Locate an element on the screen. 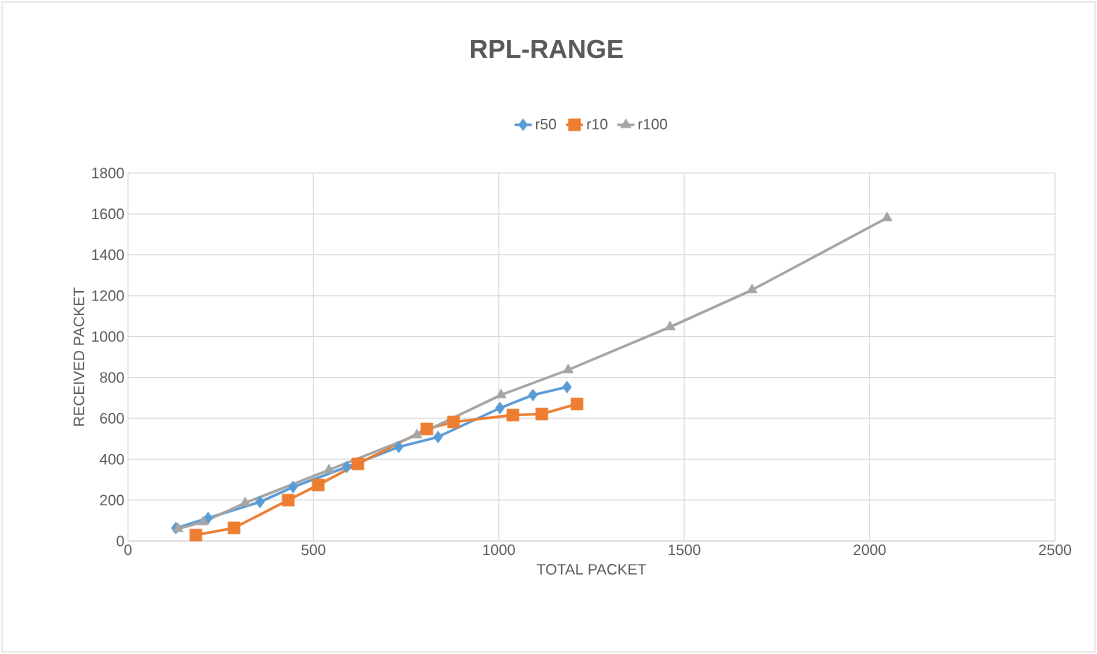 The image size is (1097, 654). y-tick-label: 1000 is located at coordinates (108, 336).